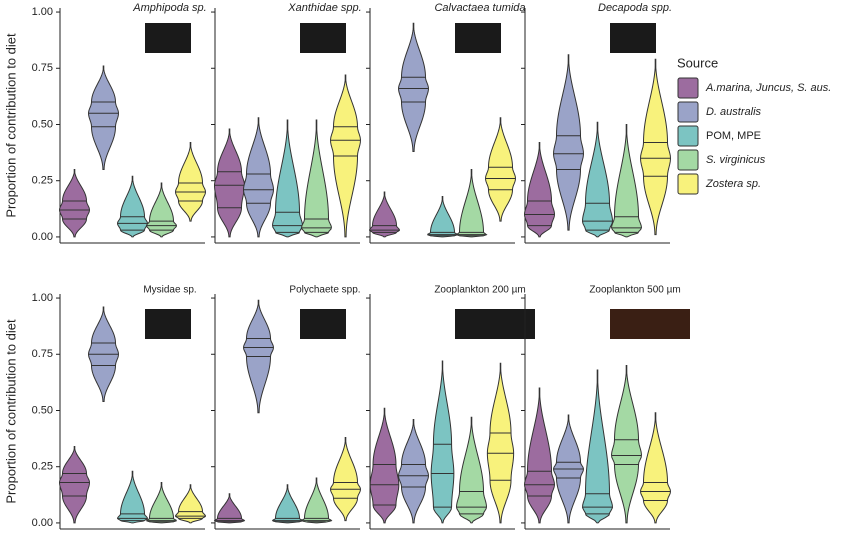  I want to click on panel-title: Xanthidae spp., so click(324, 8).